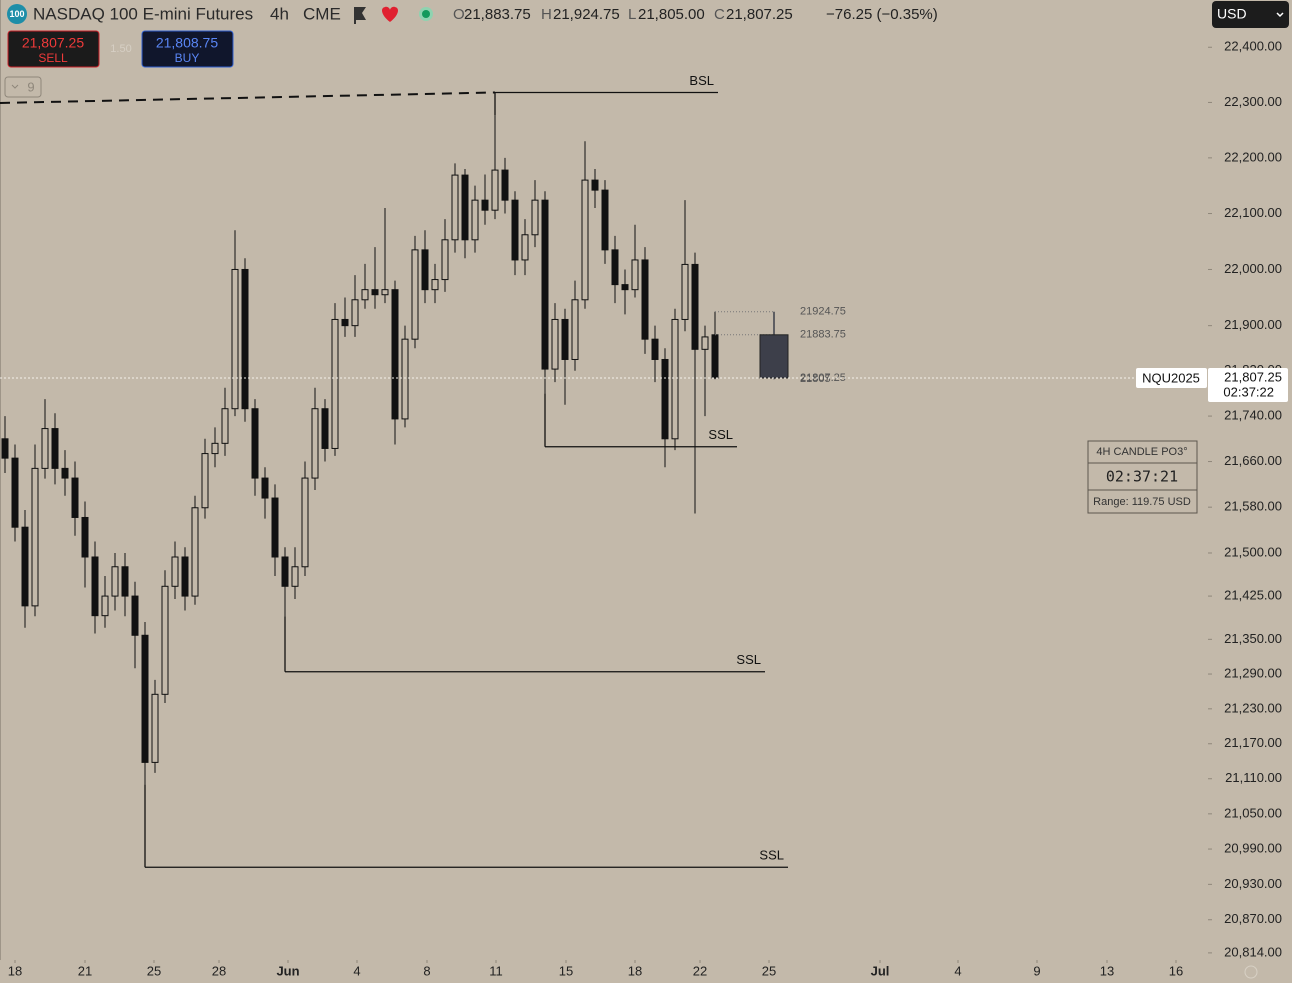 The image size is (1292, 983). I want to click on trend-line, so click(248, 97).